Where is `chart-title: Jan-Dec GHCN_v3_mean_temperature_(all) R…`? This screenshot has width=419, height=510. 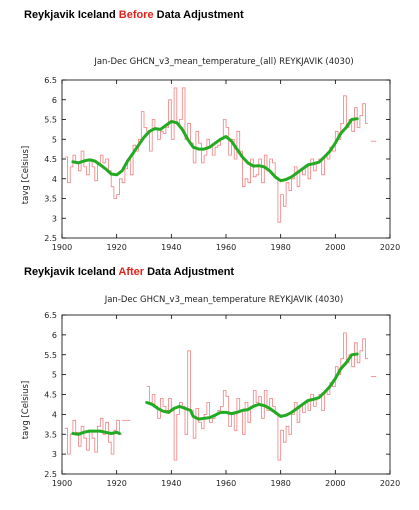 chart-title: Jan-Dec GHCN_v3_mean_temperature_(all) R… is located at coordinates (223, 62).